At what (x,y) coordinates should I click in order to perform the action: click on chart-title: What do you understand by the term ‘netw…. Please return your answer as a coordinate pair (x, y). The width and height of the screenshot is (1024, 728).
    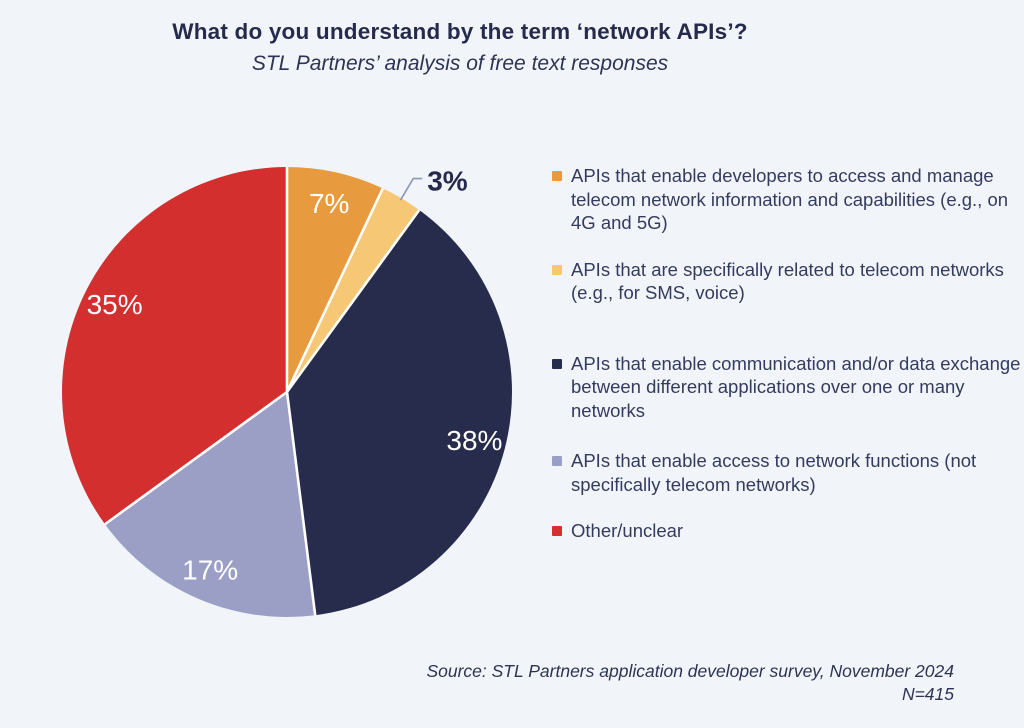
    Looking at the image, I should click on (460, 31).